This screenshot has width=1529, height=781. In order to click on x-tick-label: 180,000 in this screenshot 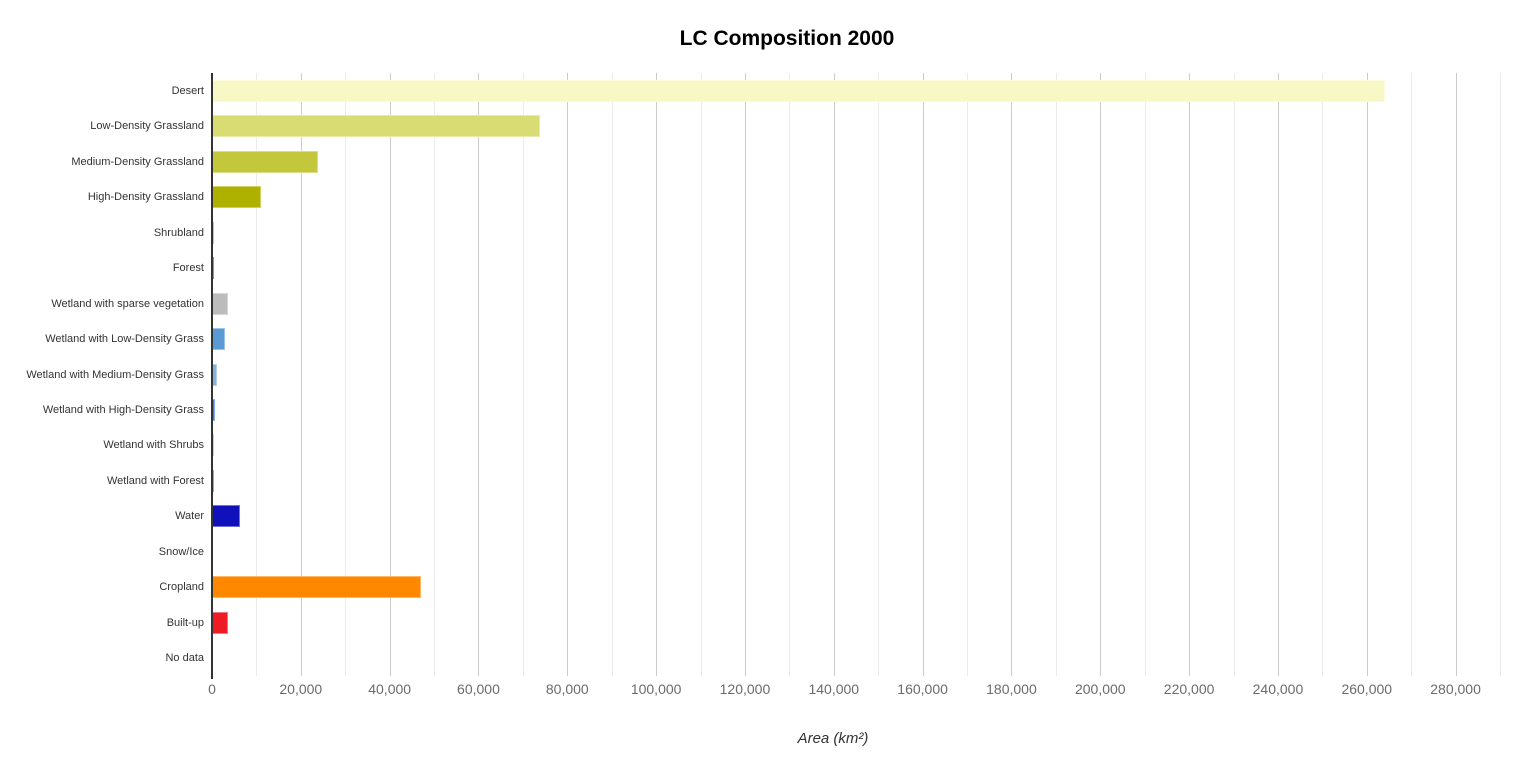, I will do `click(1011, 689)`.